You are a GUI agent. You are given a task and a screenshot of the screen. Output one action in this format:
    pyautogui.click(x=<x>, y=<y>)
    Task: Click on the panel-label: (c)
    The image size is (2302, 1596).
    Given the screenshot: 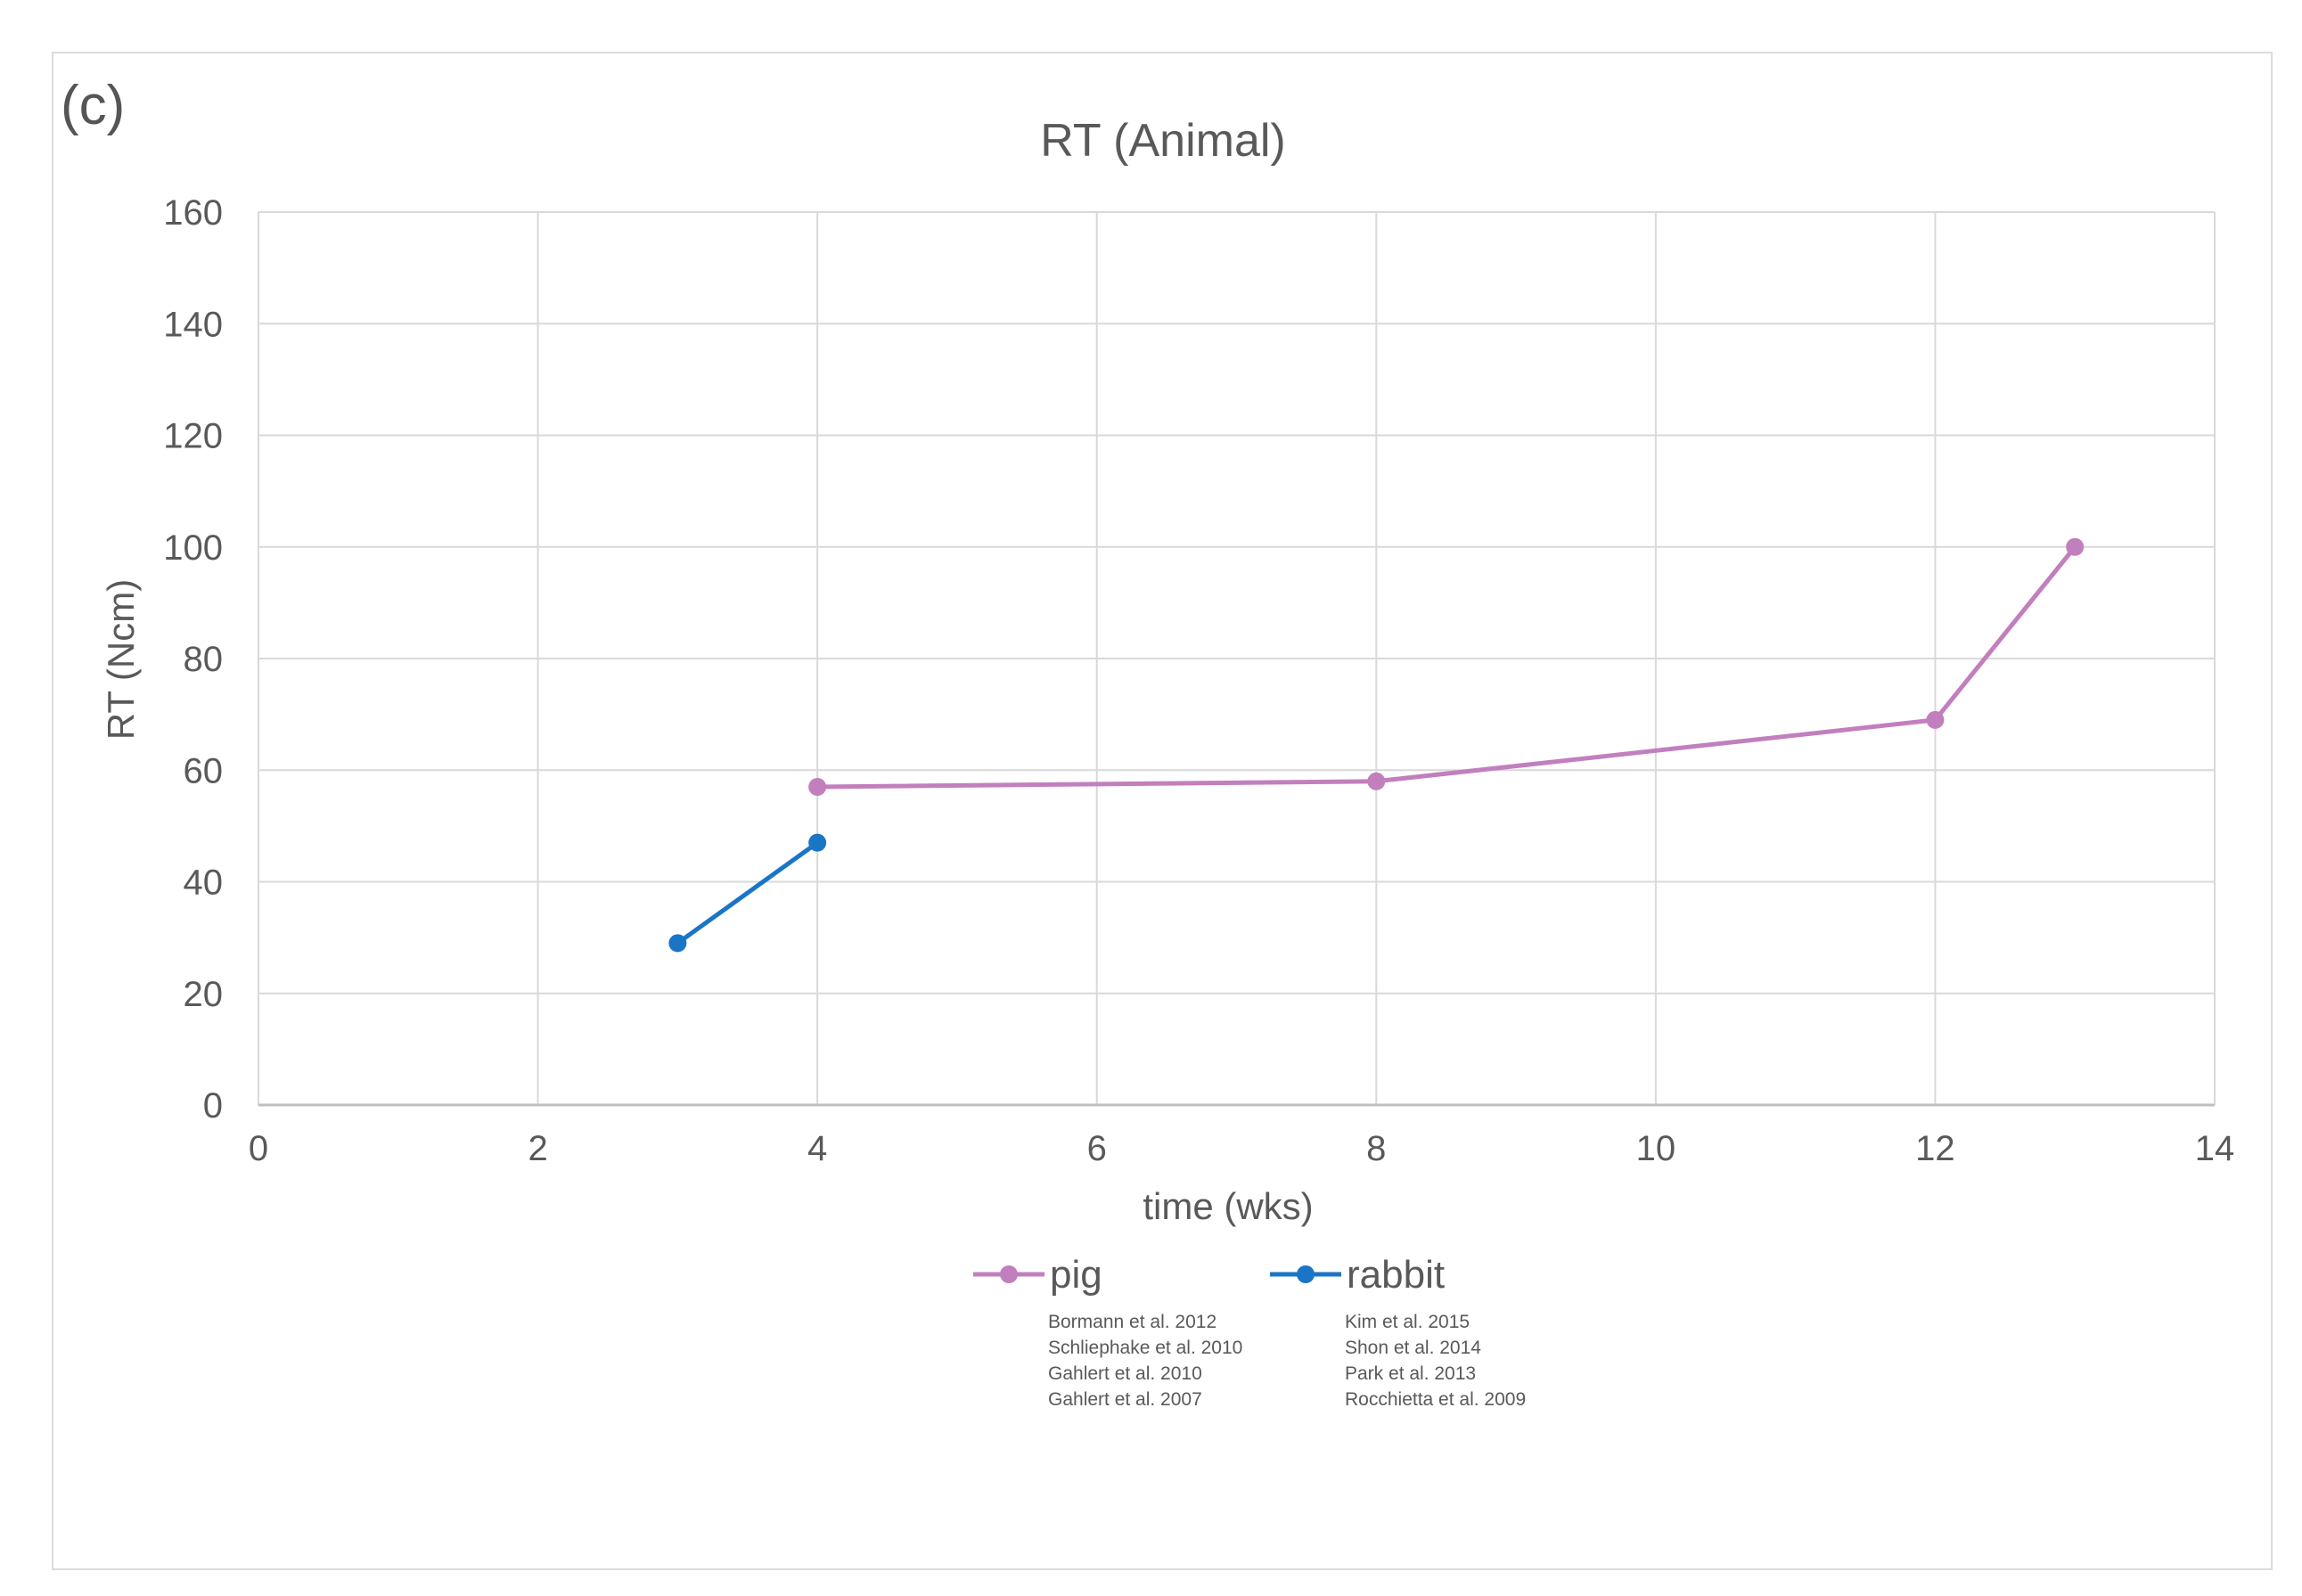 What is the action you would take?
    pyautogui.click(x=94, y=105)
    